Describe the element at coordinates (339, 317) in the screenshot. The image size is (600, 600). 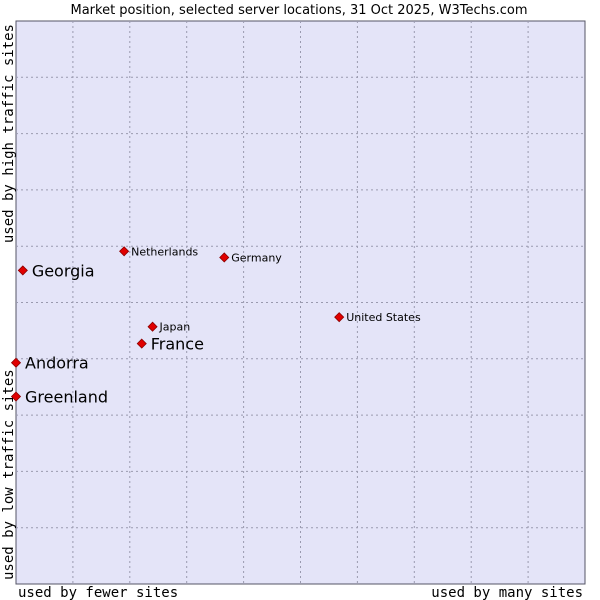
I see `point-marker-united-states` at that location.